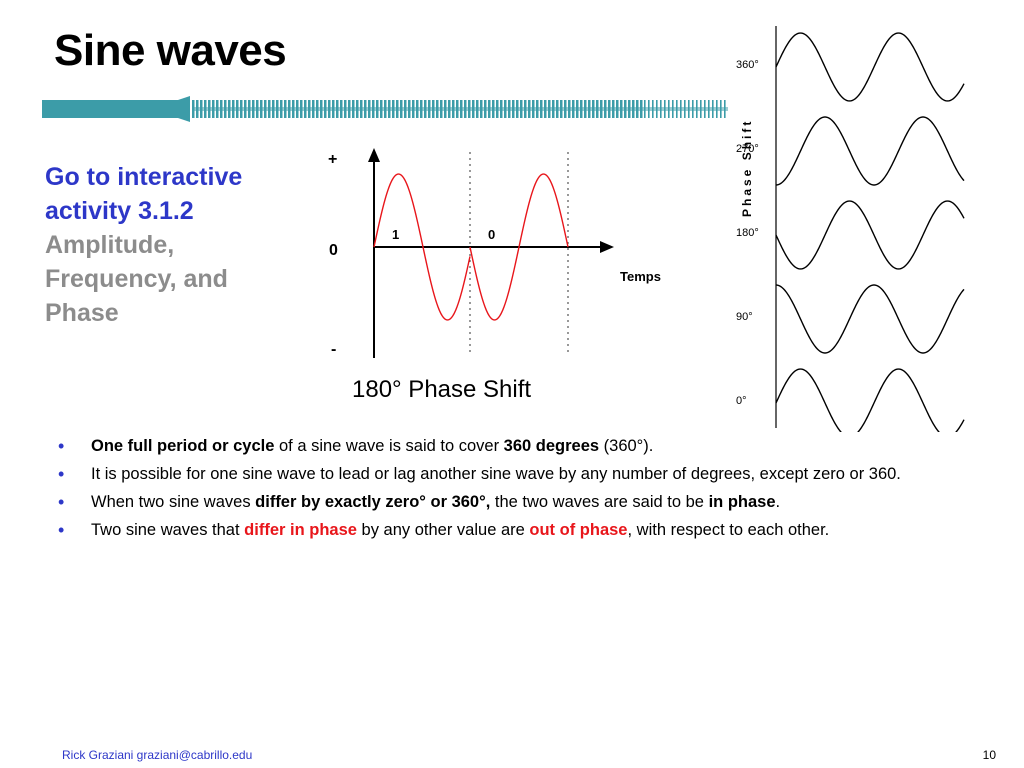 The image size is (1024, 768). What do you see at coordinates (747, 149) in the screenshot?
I see `phase-label-270: 270°` at bounding box center [747, 149].